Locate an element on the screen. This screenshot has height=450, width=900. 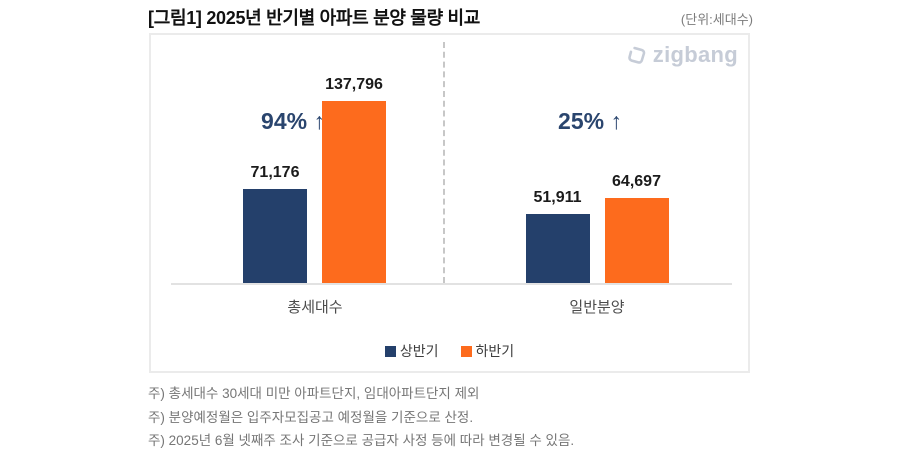
value-label-상반기-총세대수: 71,176 is located at coordinates (275, 172).